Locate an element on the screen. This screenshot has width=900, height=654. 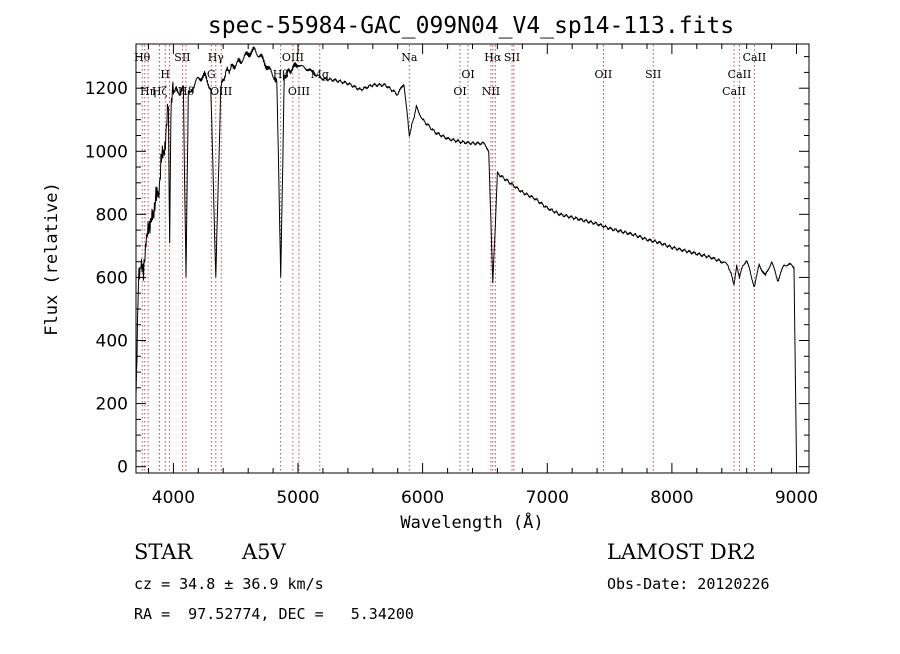
line-id-label: Hγ is located at coordinates (216, 57).